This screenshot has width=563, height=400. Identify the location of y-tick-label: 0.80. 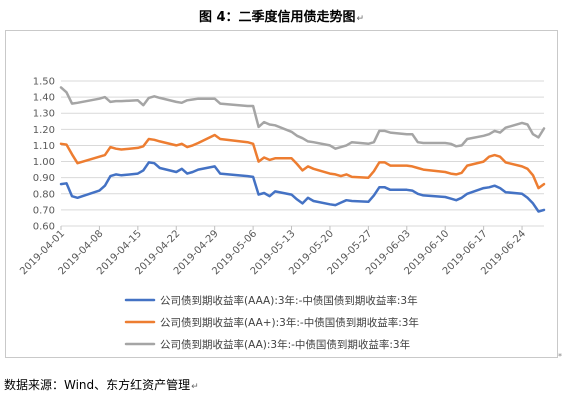
(44, 194).